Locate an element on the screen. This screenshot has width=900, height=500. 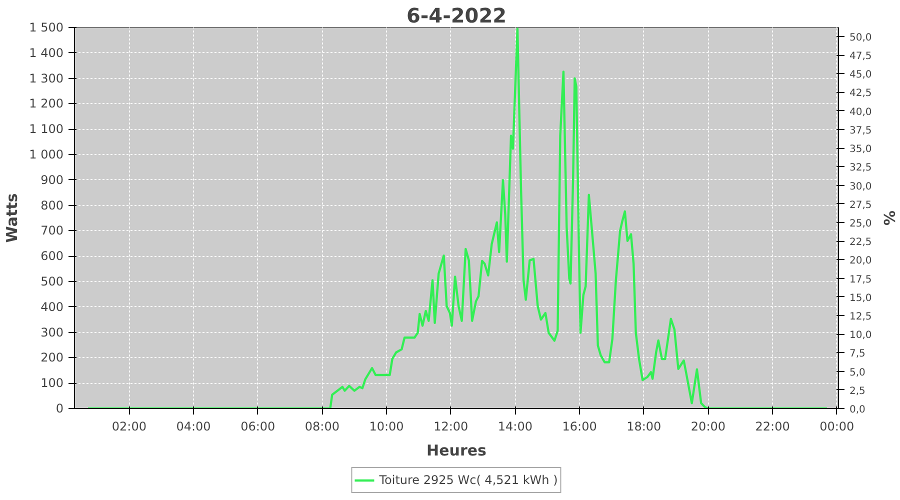
y-tick-label: 300 is located at coordinates (52, 332).